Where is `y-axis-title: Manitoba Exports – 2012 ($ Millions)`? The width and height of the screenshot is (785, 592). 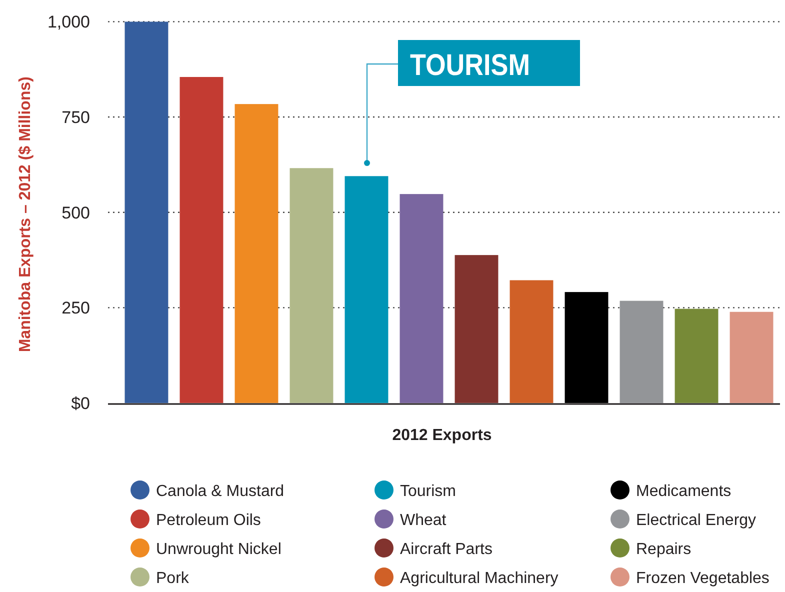 y-axis-title: Manitoba Exports – 2012 ($ Millions) is located at coordinates (25, 214).